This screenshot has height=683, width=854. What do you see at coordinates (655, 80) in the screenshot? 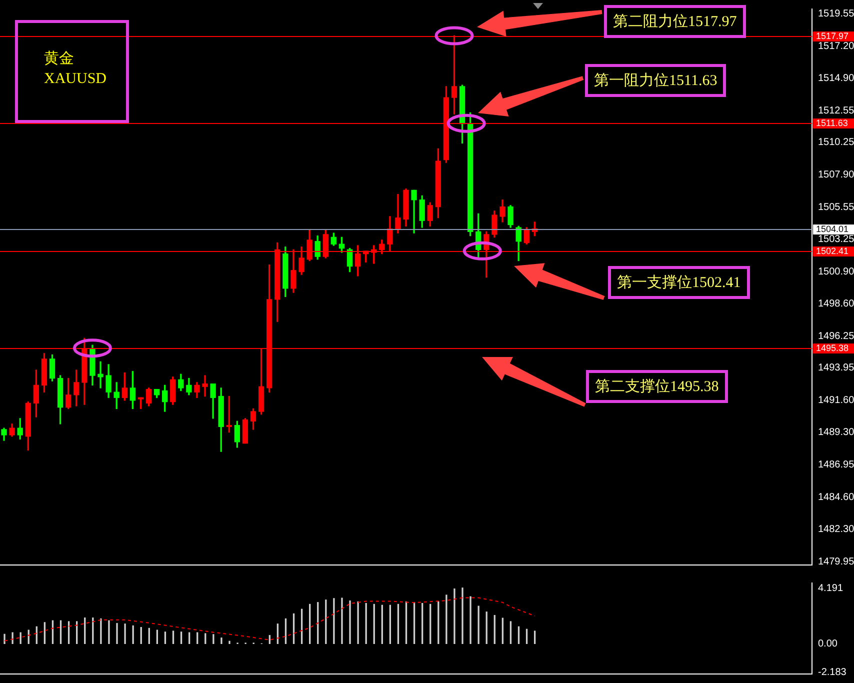
I see `annotation: 第一阻力位1511.63` at bounding box center [655, 80].